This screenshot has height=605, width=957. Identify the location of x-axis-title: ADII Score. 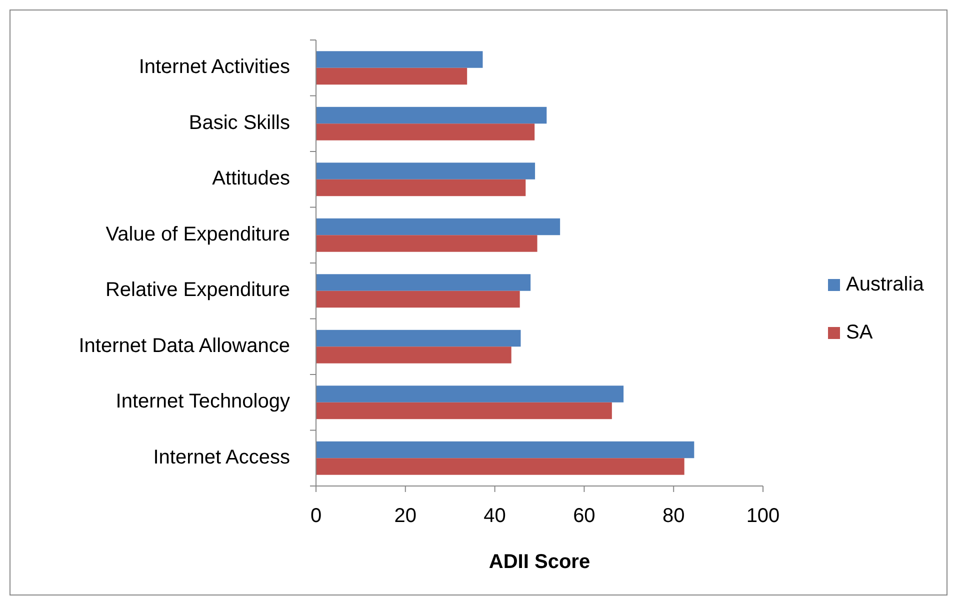
(539, 562).